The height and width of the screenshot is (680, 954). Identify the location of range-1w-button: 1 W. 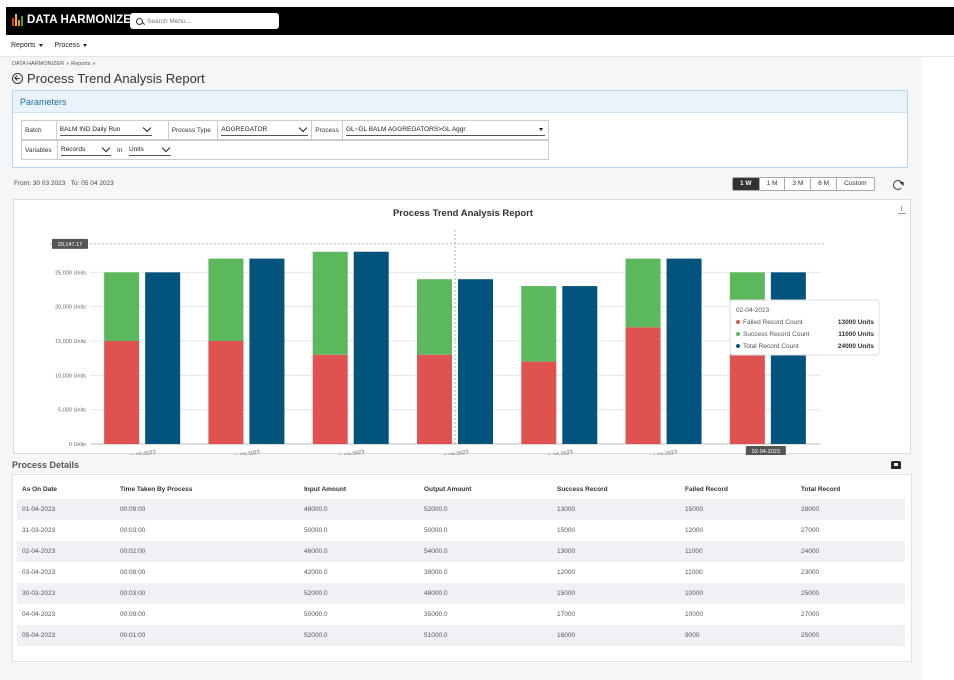
(746, 184).